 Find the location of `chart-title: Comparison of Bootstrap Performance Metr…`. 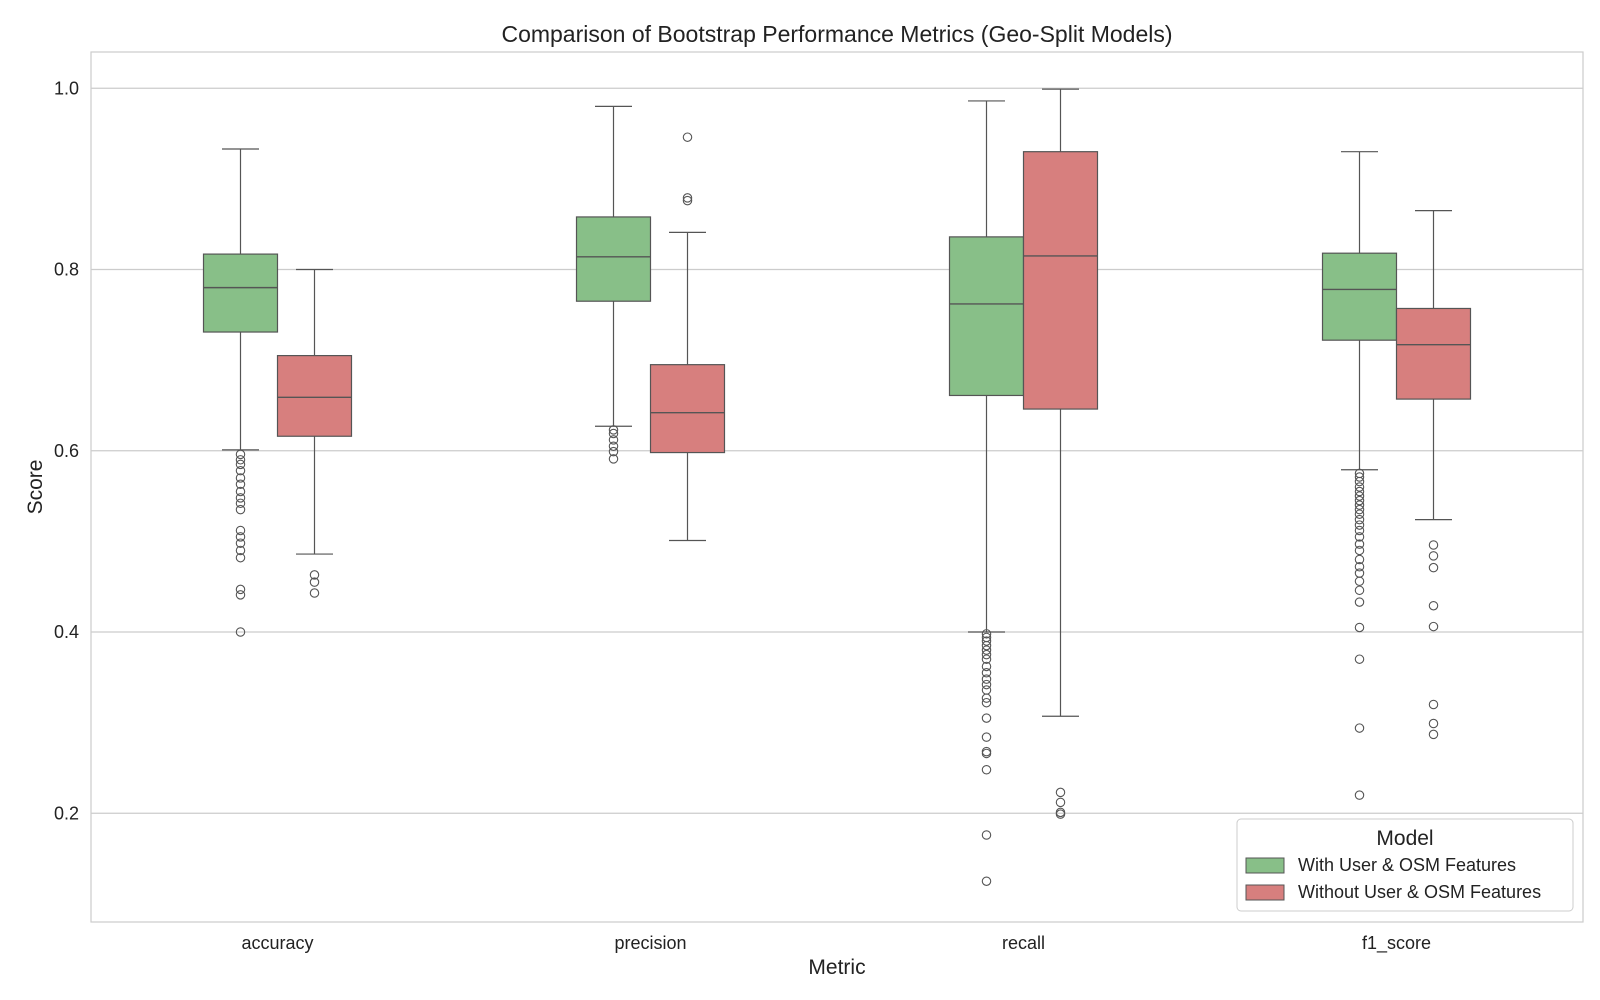

chart-title: Comparison of Bootstrap Performance Metr… is located at coordinates (836, 34).